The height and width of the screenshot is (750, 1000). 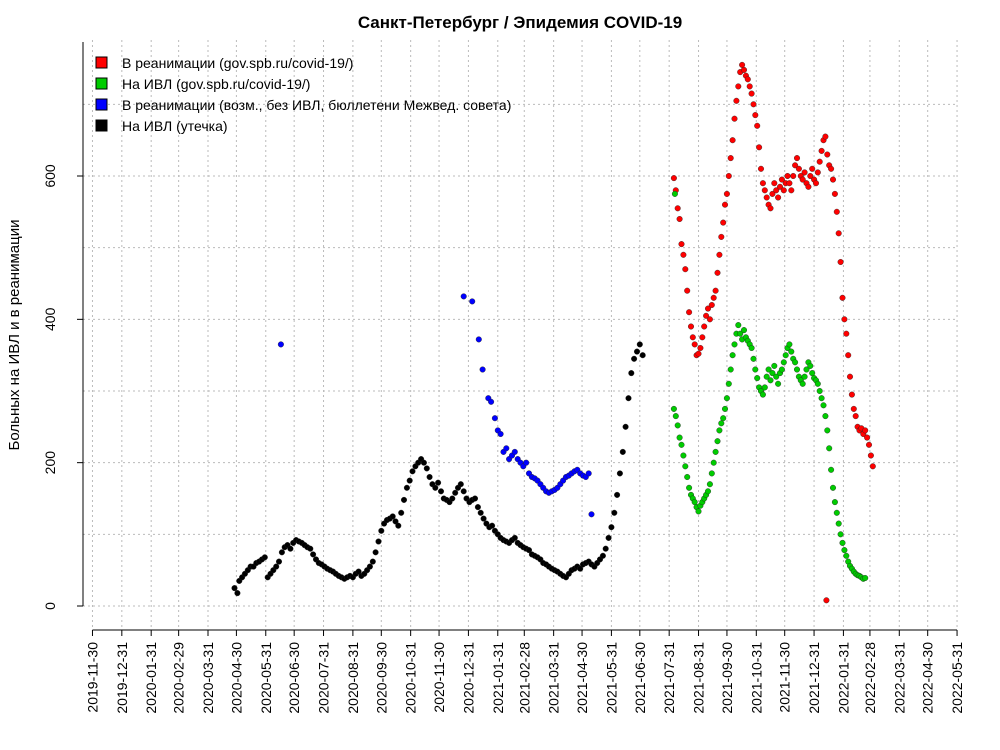 I want to click on x-tick-label: 2020-11-30, so click(x=439, y=677).